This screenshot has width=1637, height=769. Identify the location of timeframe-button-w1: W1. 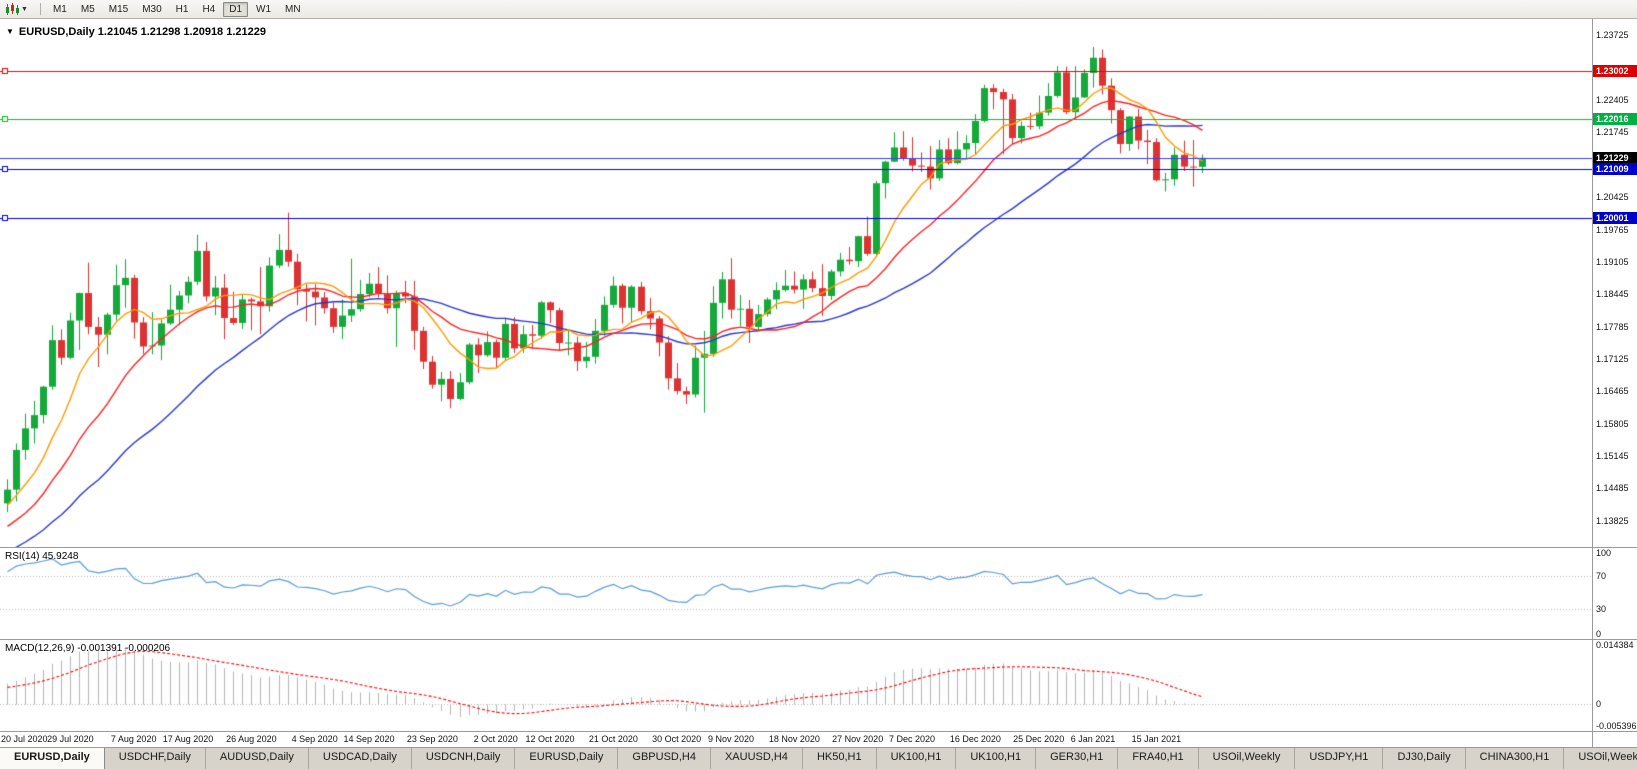
(264, 9).